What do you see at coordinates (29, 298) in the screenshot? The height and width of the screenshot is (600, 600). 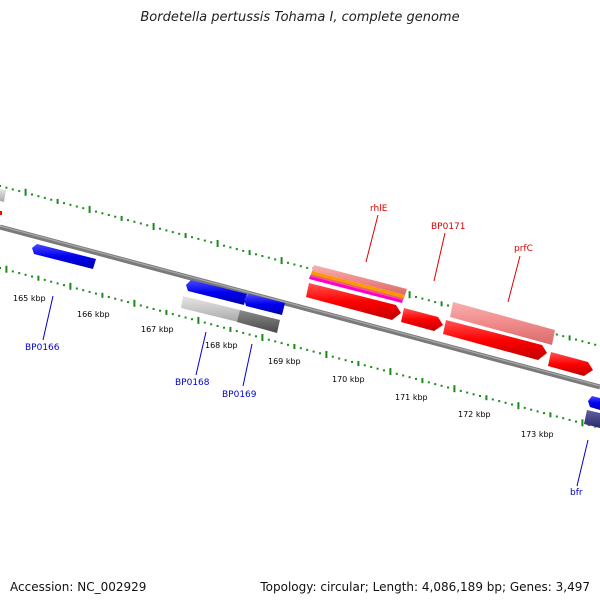 I see `tick-label-165: 165 kbp` at bounding box center [29, 298].